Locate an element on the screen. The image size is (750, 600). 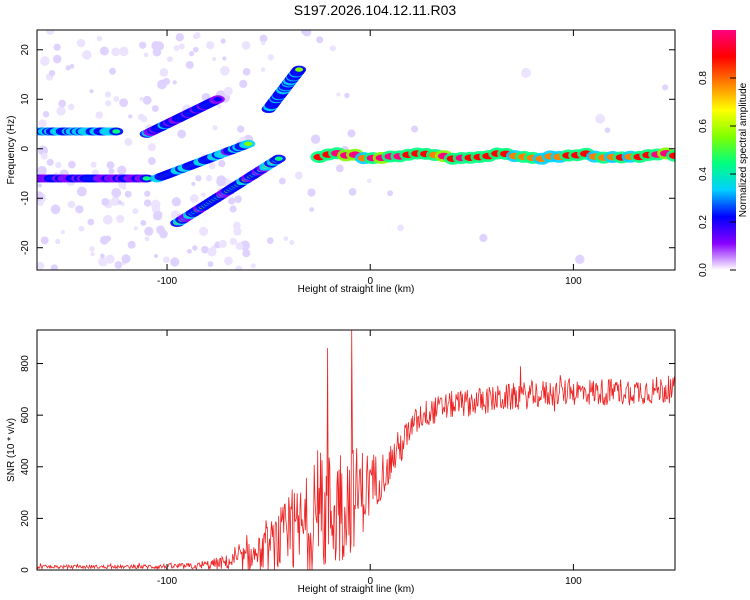
spectral-feature-line-low-left is located at coordinates (80, 131).